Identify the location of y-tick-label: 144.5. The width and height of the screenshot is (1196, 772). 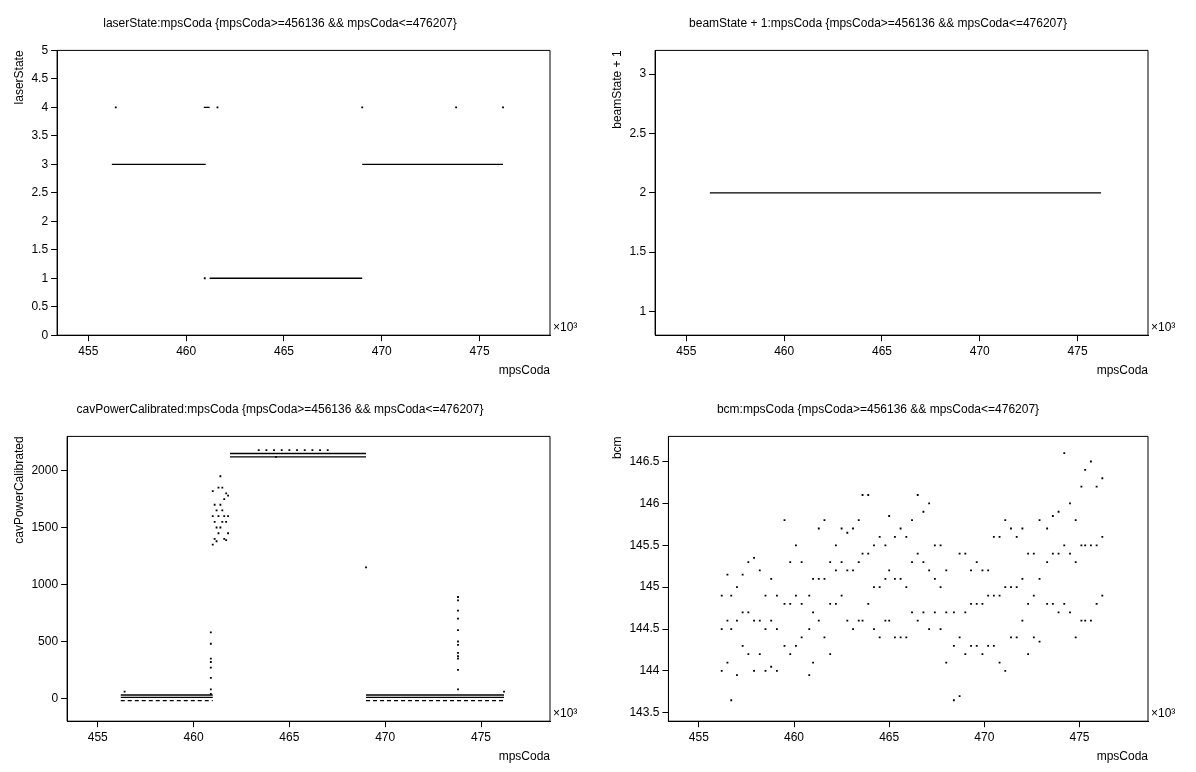
(644, 628).